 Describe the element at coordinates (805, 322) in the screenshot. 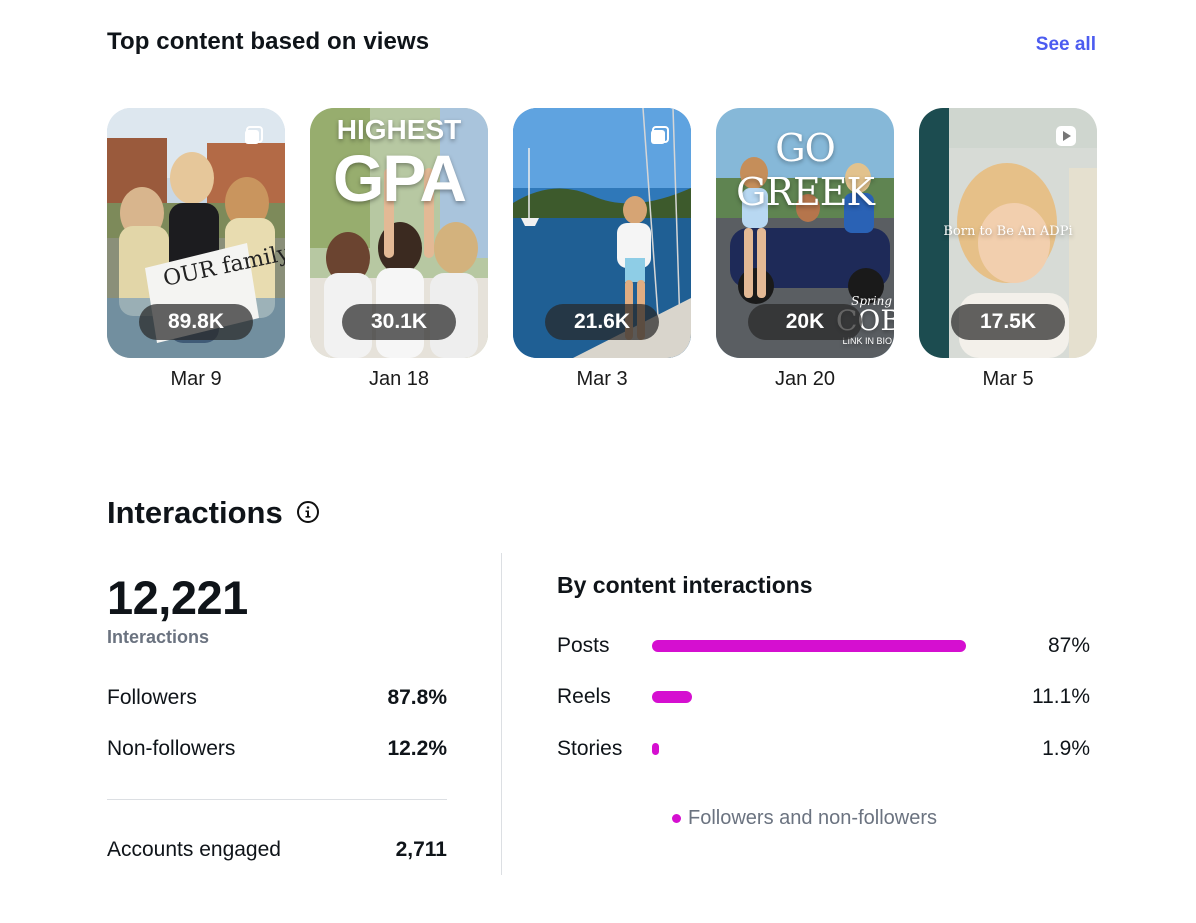

I see `views-badge: 20K` at that location.